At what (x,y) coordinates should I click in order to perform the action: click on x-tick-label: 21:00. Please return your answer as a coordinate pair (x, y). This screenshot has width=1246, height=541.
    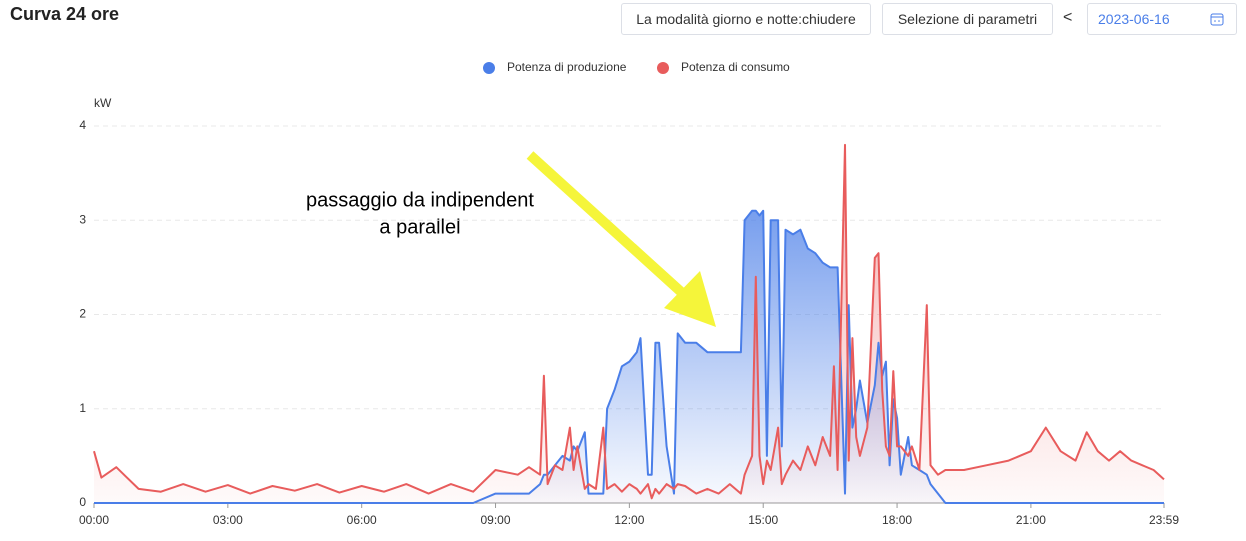
    Looking at the image, I should click on (1031, 520).